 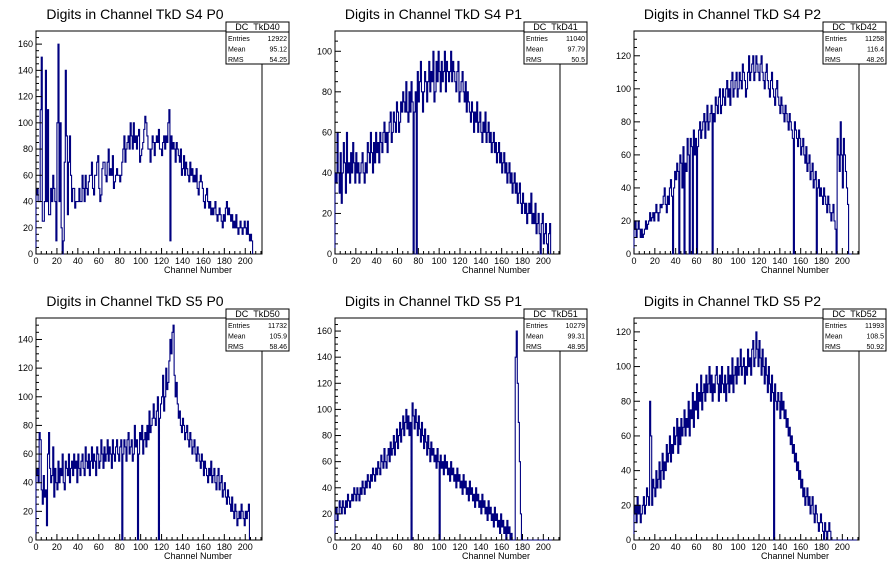 I want to click on stats-value: 58.46, so click(x=278, y=347).